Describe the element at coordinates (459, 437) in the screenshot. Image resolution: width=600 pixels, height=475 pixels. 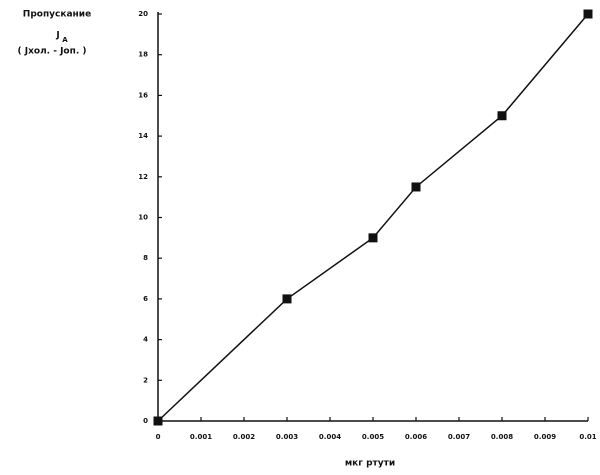
I see `x-tick-label: 0.007` at that location.